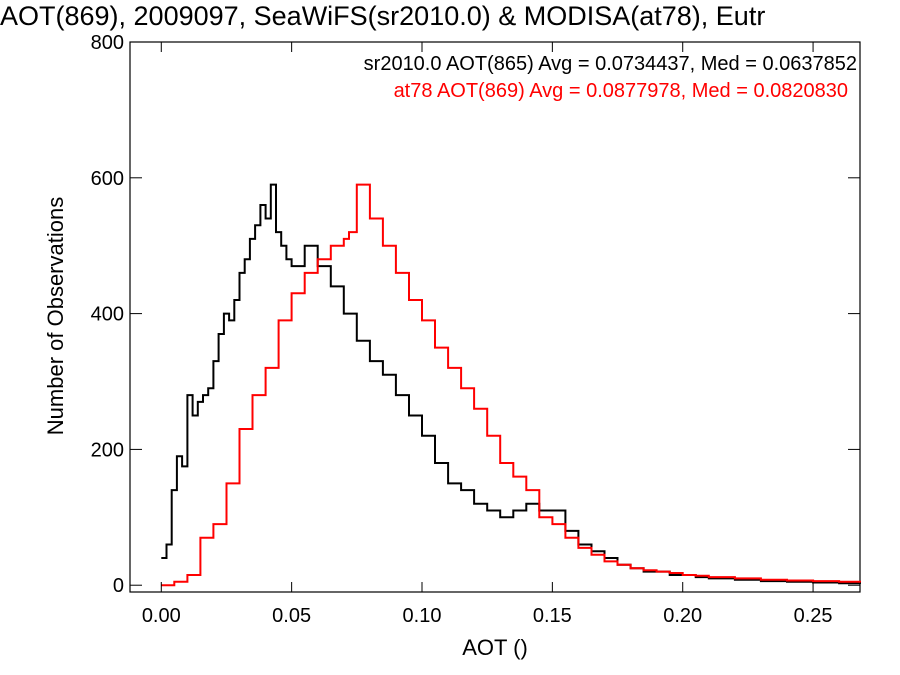 This screenshot has width=900, height=675. Describe the element at coordinates (107, 179) in the screenshot. I see `y-tick-label: 600` at that location.